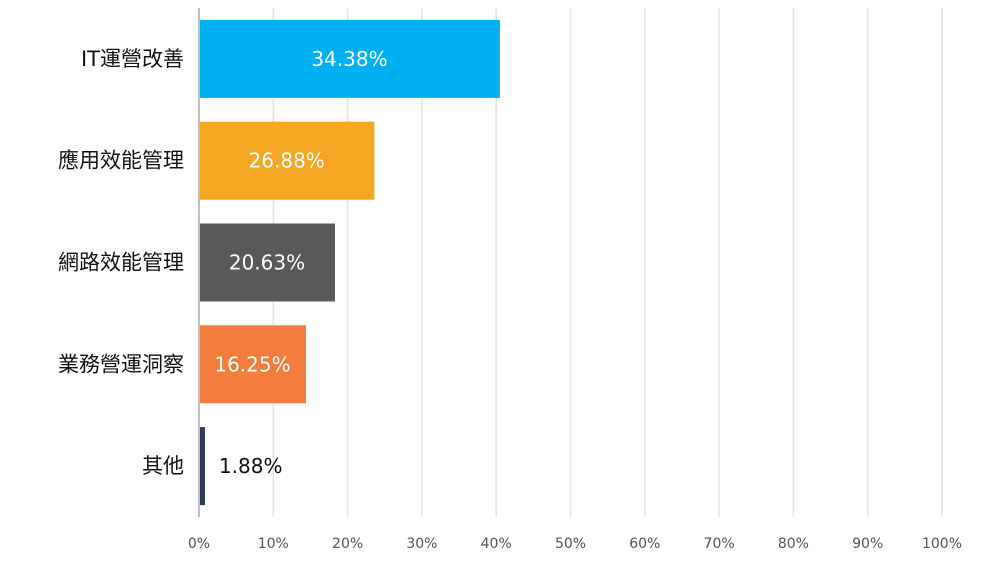  Describe the element at coordinates (121, 364) in the screenshot. I see `category-label: 業務營運洞察` at that location.